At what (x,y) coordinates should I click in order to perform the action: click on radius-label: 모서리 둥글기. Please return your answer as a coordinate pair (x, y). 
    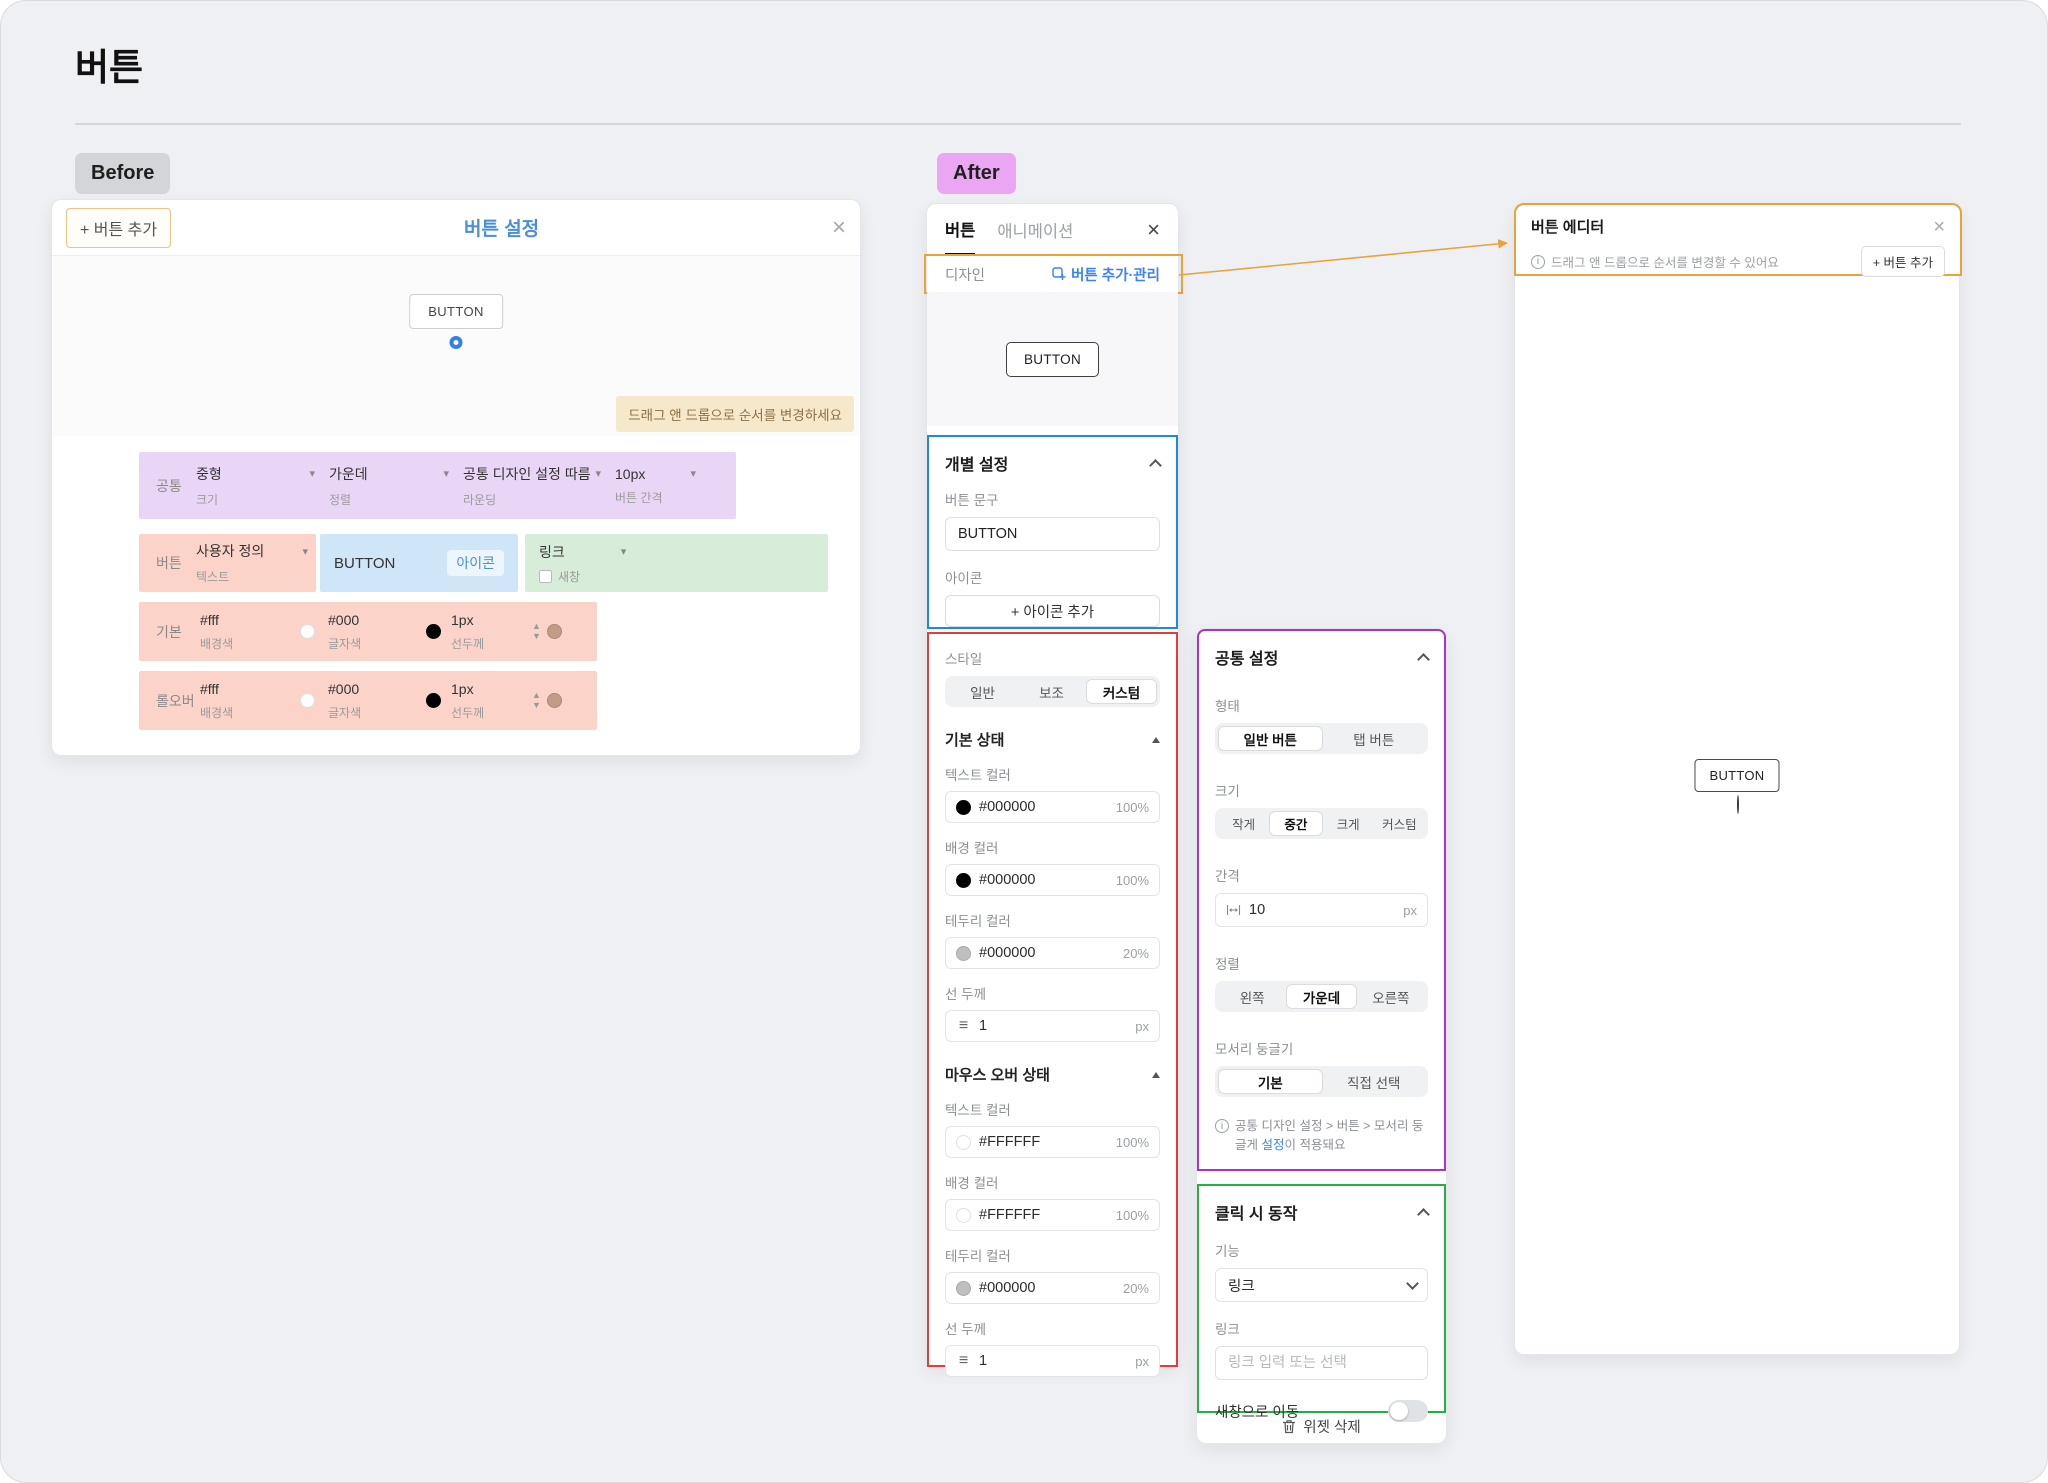
    Looking at the image, I should click on (1254, 1049).